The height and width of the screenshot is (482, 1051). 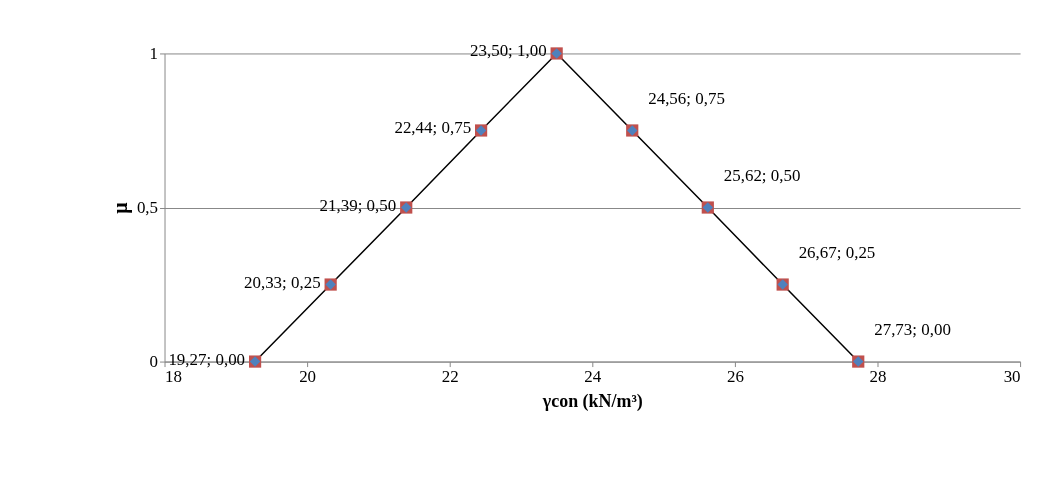 I want to click on x-tick-label: 28, so click(x=878, y=377).